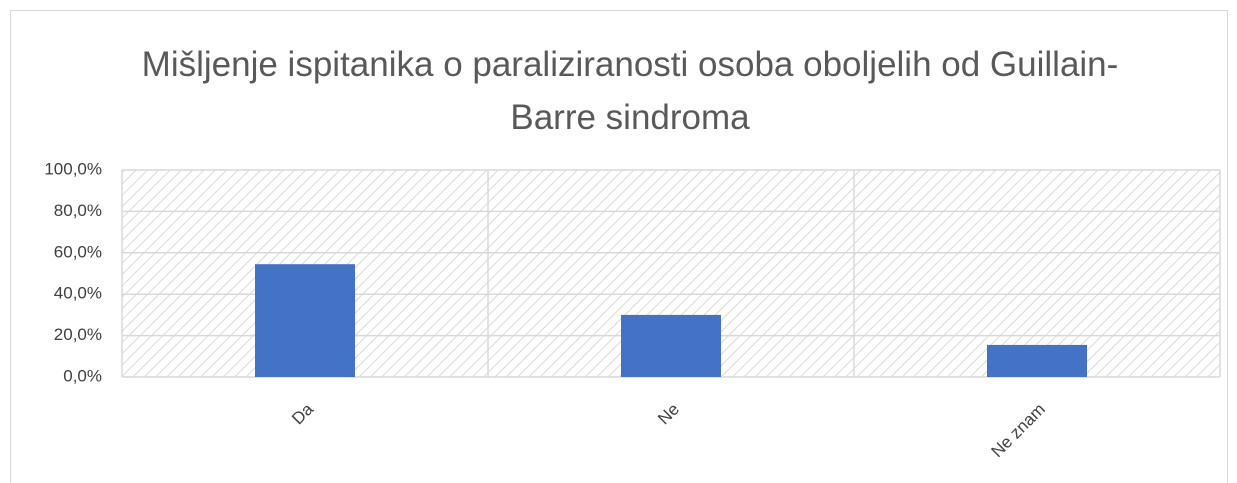  What do you see at coordinates (73, 168) in the screenshot?
I see `y-tick-label: 100,0%` at bounding box center [73, 168].